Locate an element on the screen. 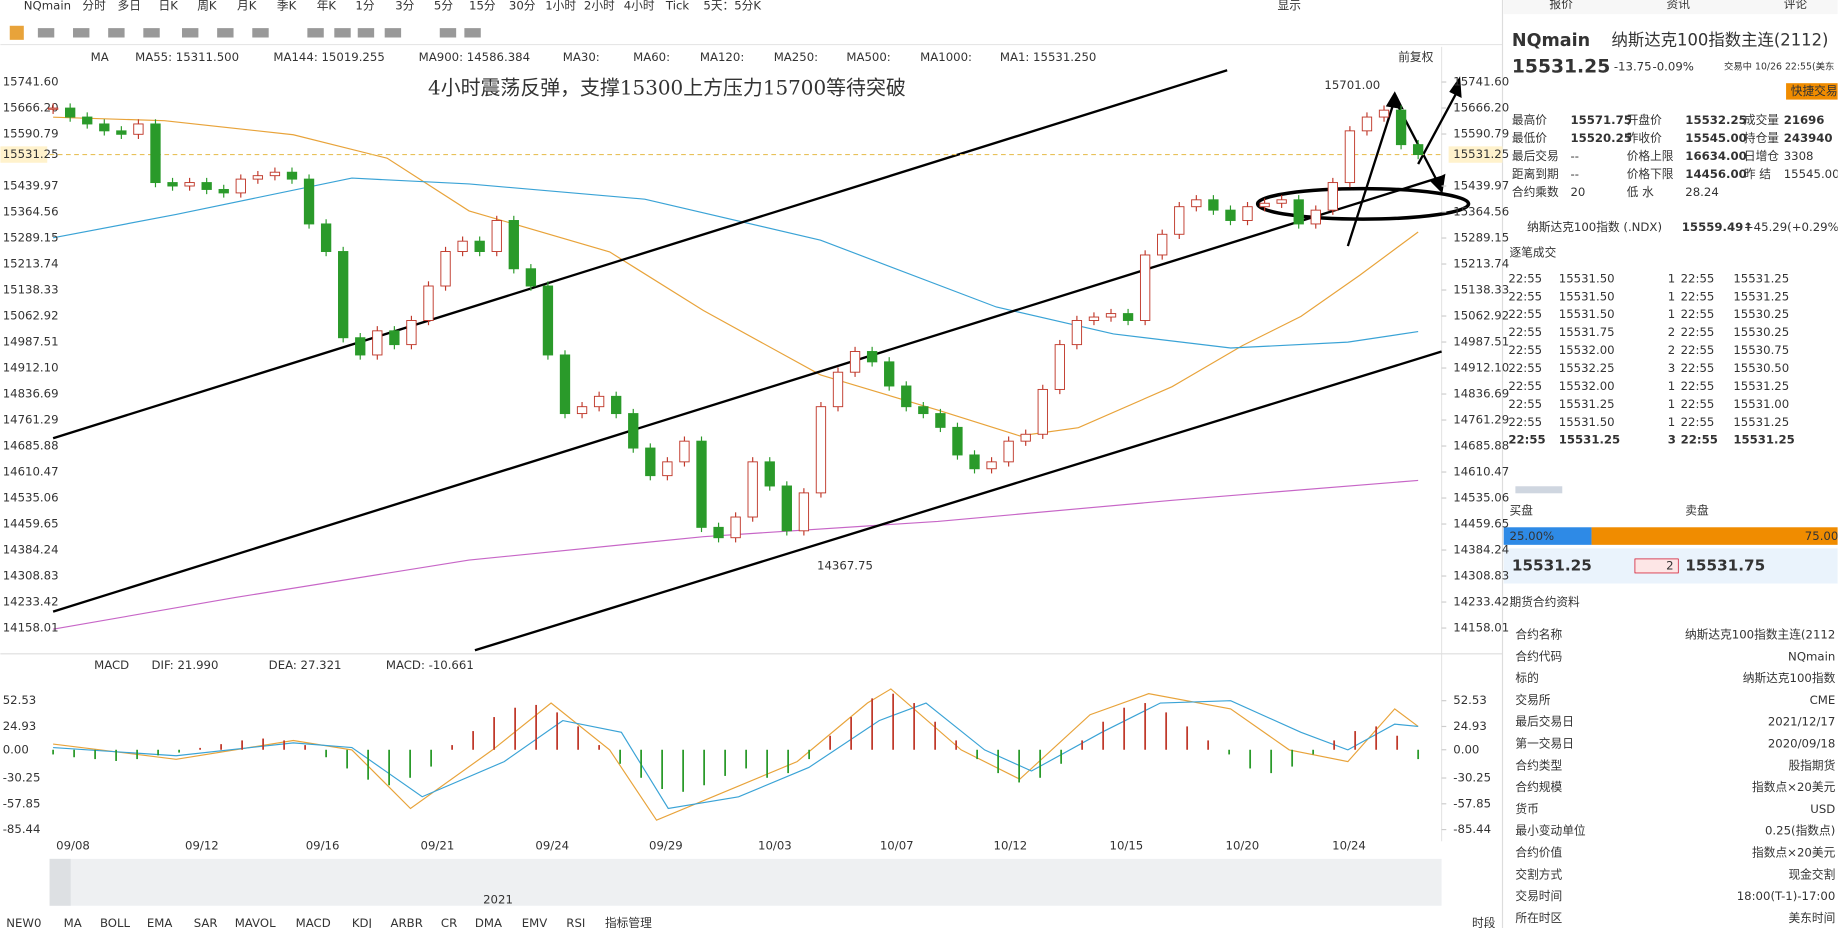 The image size is (1838, 928). period-tab: 1小时 is located at coordinates (560, 6).